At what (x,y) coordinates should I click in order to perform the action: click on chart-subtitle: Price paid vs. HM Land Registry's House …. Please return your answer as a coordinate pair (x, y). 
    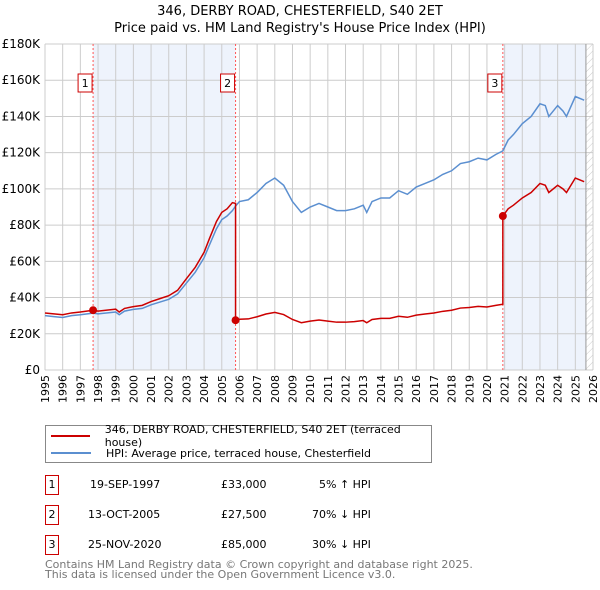
    Looking at the image, I should click on (300, 28).